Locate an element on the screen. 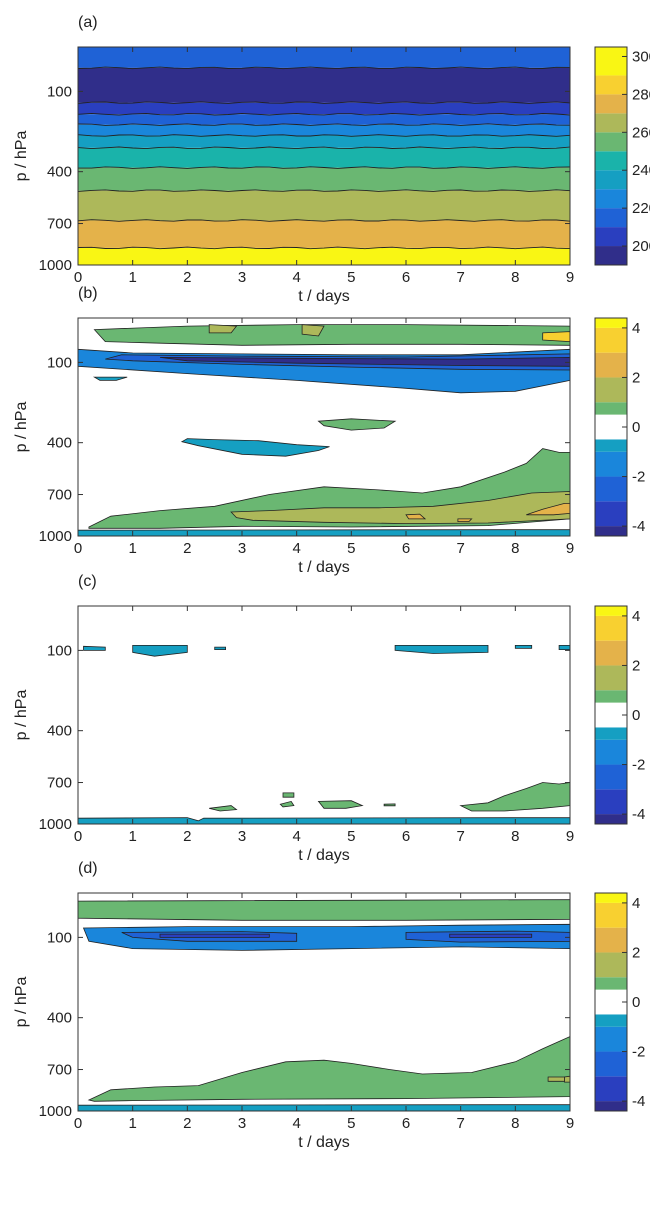  x-tick-label: 0 is located at coordinates (78, 277).